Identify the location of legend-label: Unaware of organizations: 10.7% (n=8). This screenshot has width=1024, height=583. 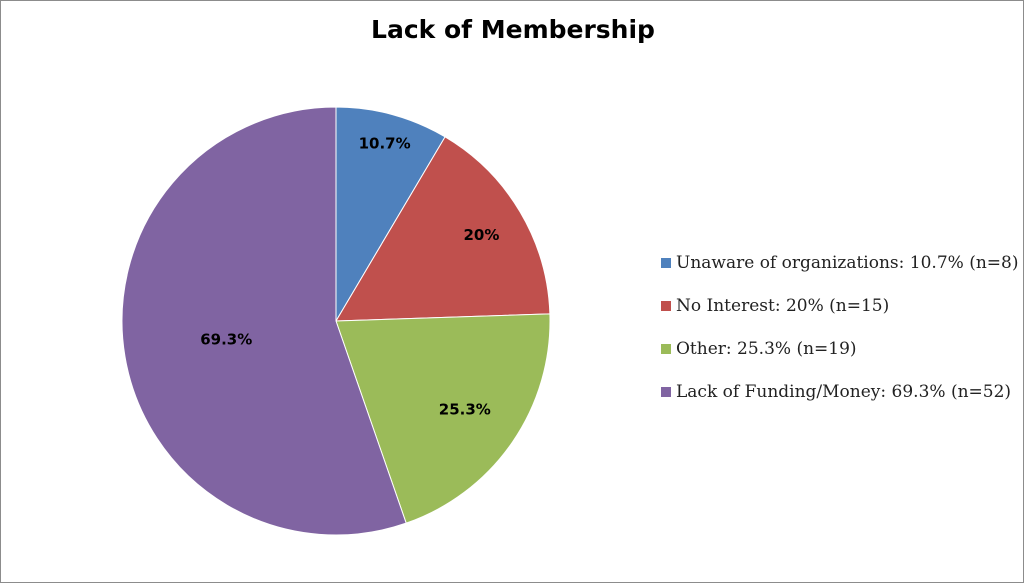
(847, 262).